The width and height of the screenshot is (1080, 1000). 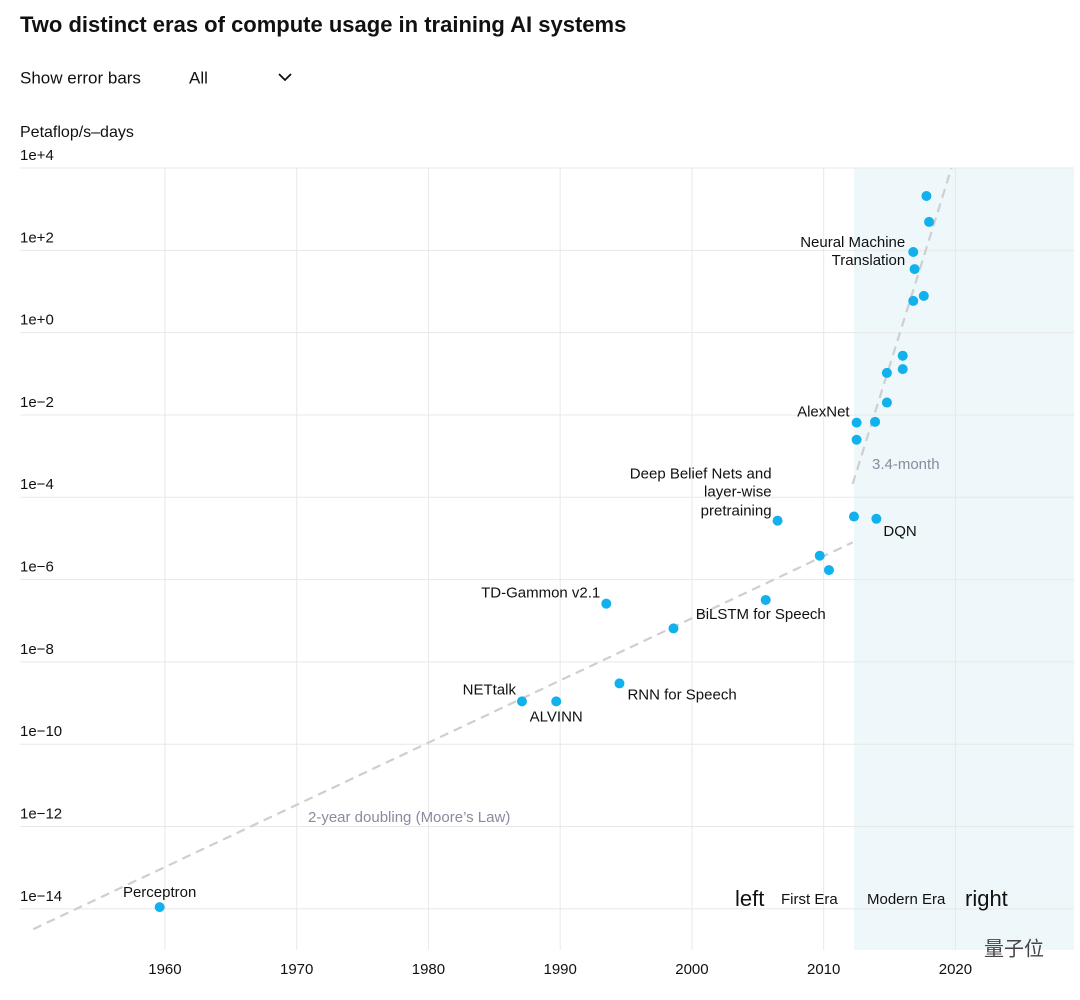 I want to click on x-tick-label: 1990, so click(x=559, y=969).